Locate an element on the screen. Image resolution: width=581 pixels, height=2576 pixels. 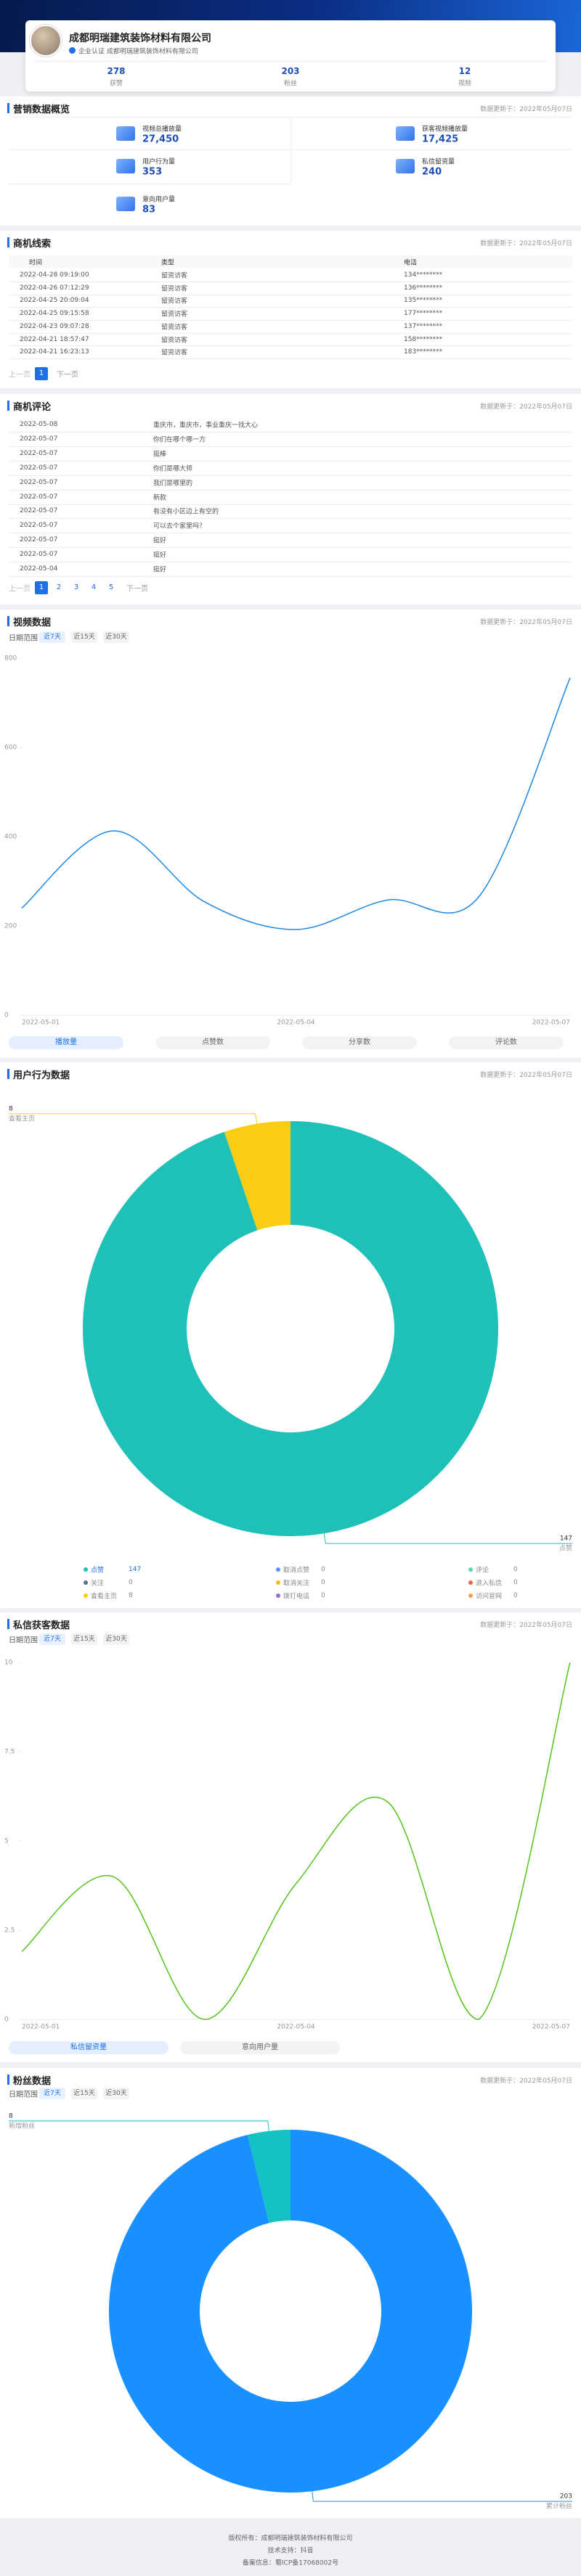
pagination-page: 3 is located at coordinates (76, 587).